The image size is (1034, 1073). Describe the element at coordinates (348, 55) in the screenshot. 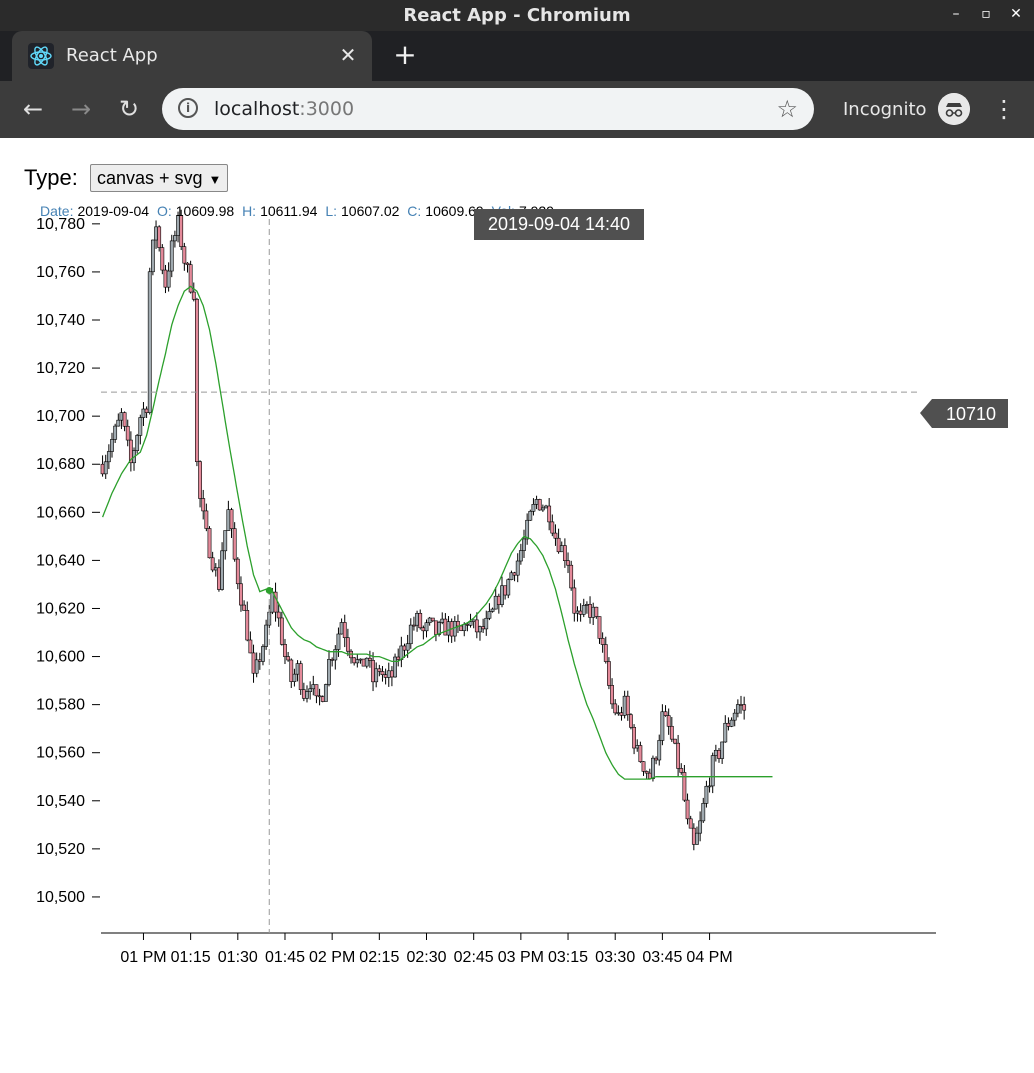

I see `tab-close-icon: ✕` at that location.